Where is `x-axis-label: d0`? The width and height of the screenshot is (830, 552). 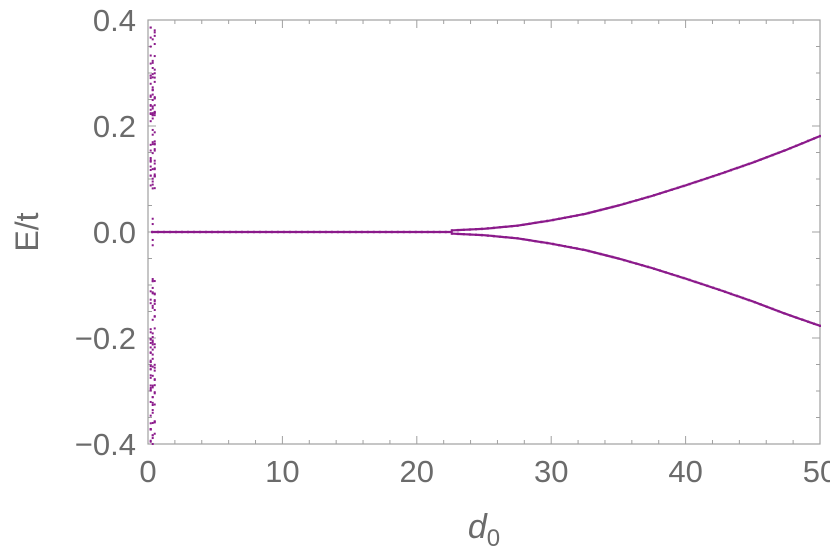
x-axis-label: d0 is located at coordinates (484, 530).